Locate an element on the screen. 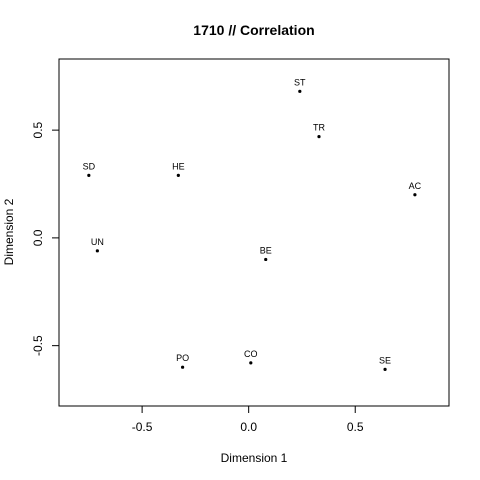  point-label: UN is located at coordinates (97, 242).